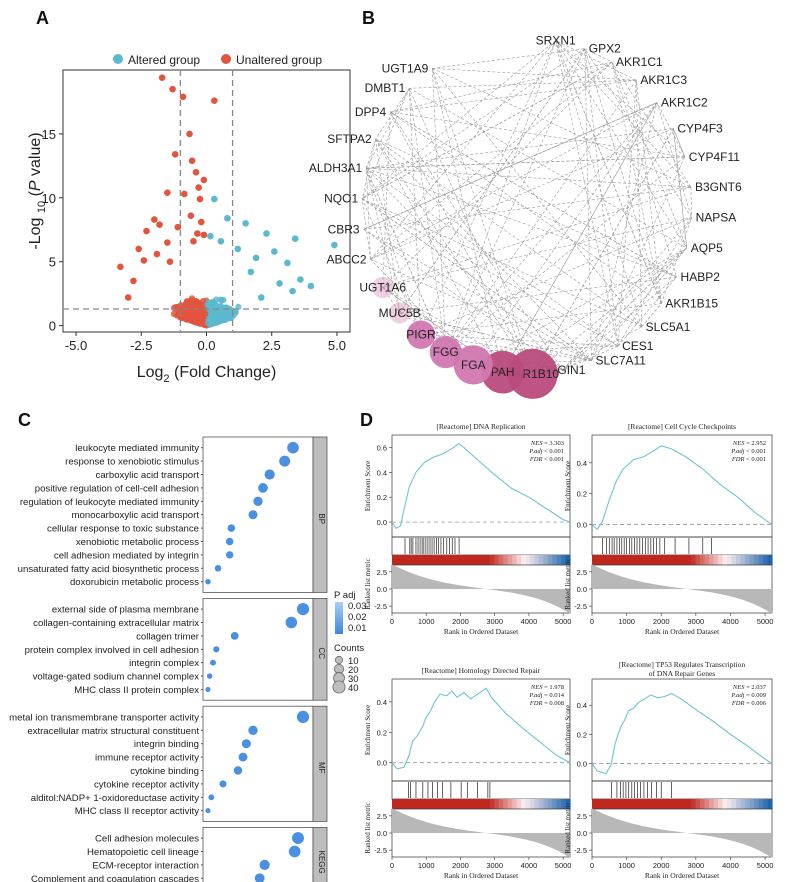 This screenshot has width=793, height=882. Describe the element at coordinates (481, 670) in the screenshot. I see `gsea-title: [Reactome] Homology Directed Repair` at that location.